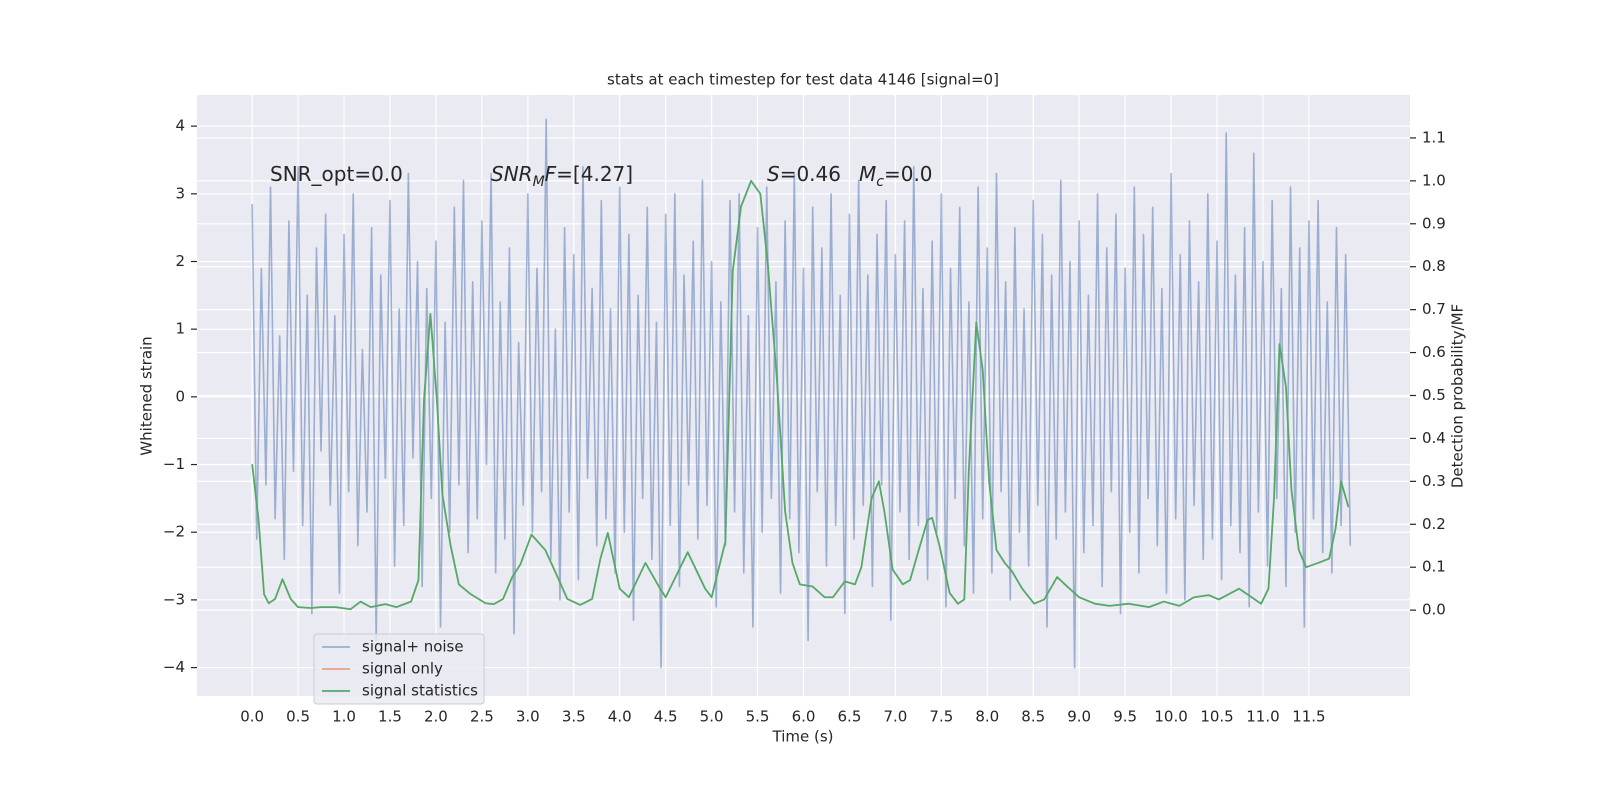 The height and width of the screenshot is (800, 1600). I want to click on y2-tick-label: 0.1, so click(1434, 567).